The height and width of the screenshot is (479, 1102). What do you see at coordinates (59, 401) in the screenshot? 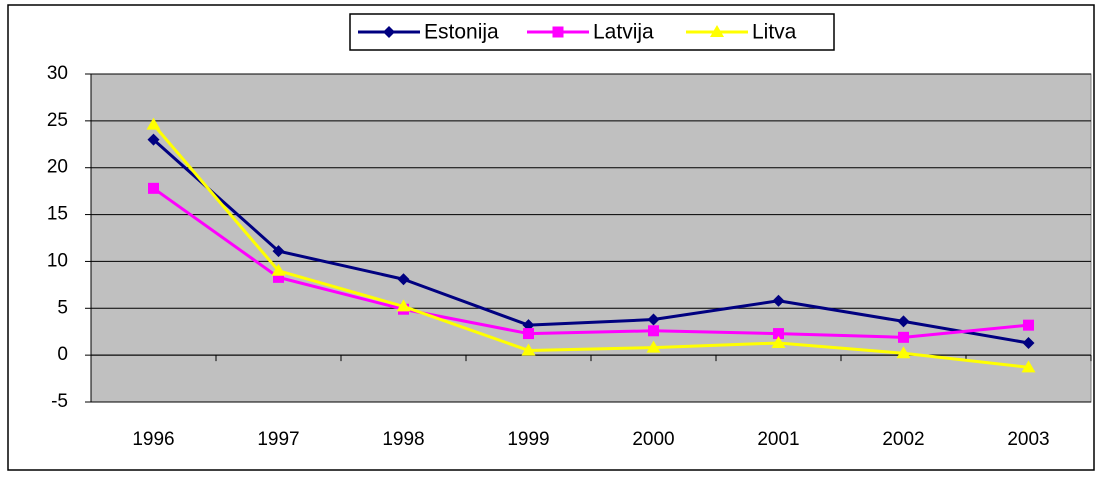
I see `y-tick-label: -5` at bounding box center [59, 401].